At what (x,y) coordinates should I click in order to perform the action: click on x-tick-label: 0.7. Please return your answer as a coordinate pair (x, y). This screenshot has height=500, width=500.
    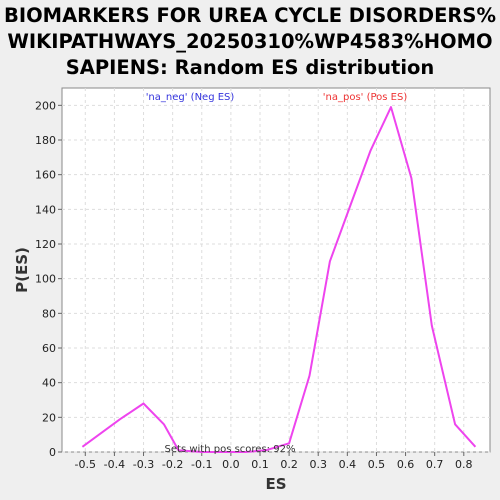
    Looking at the image, I should click on (435, 464).